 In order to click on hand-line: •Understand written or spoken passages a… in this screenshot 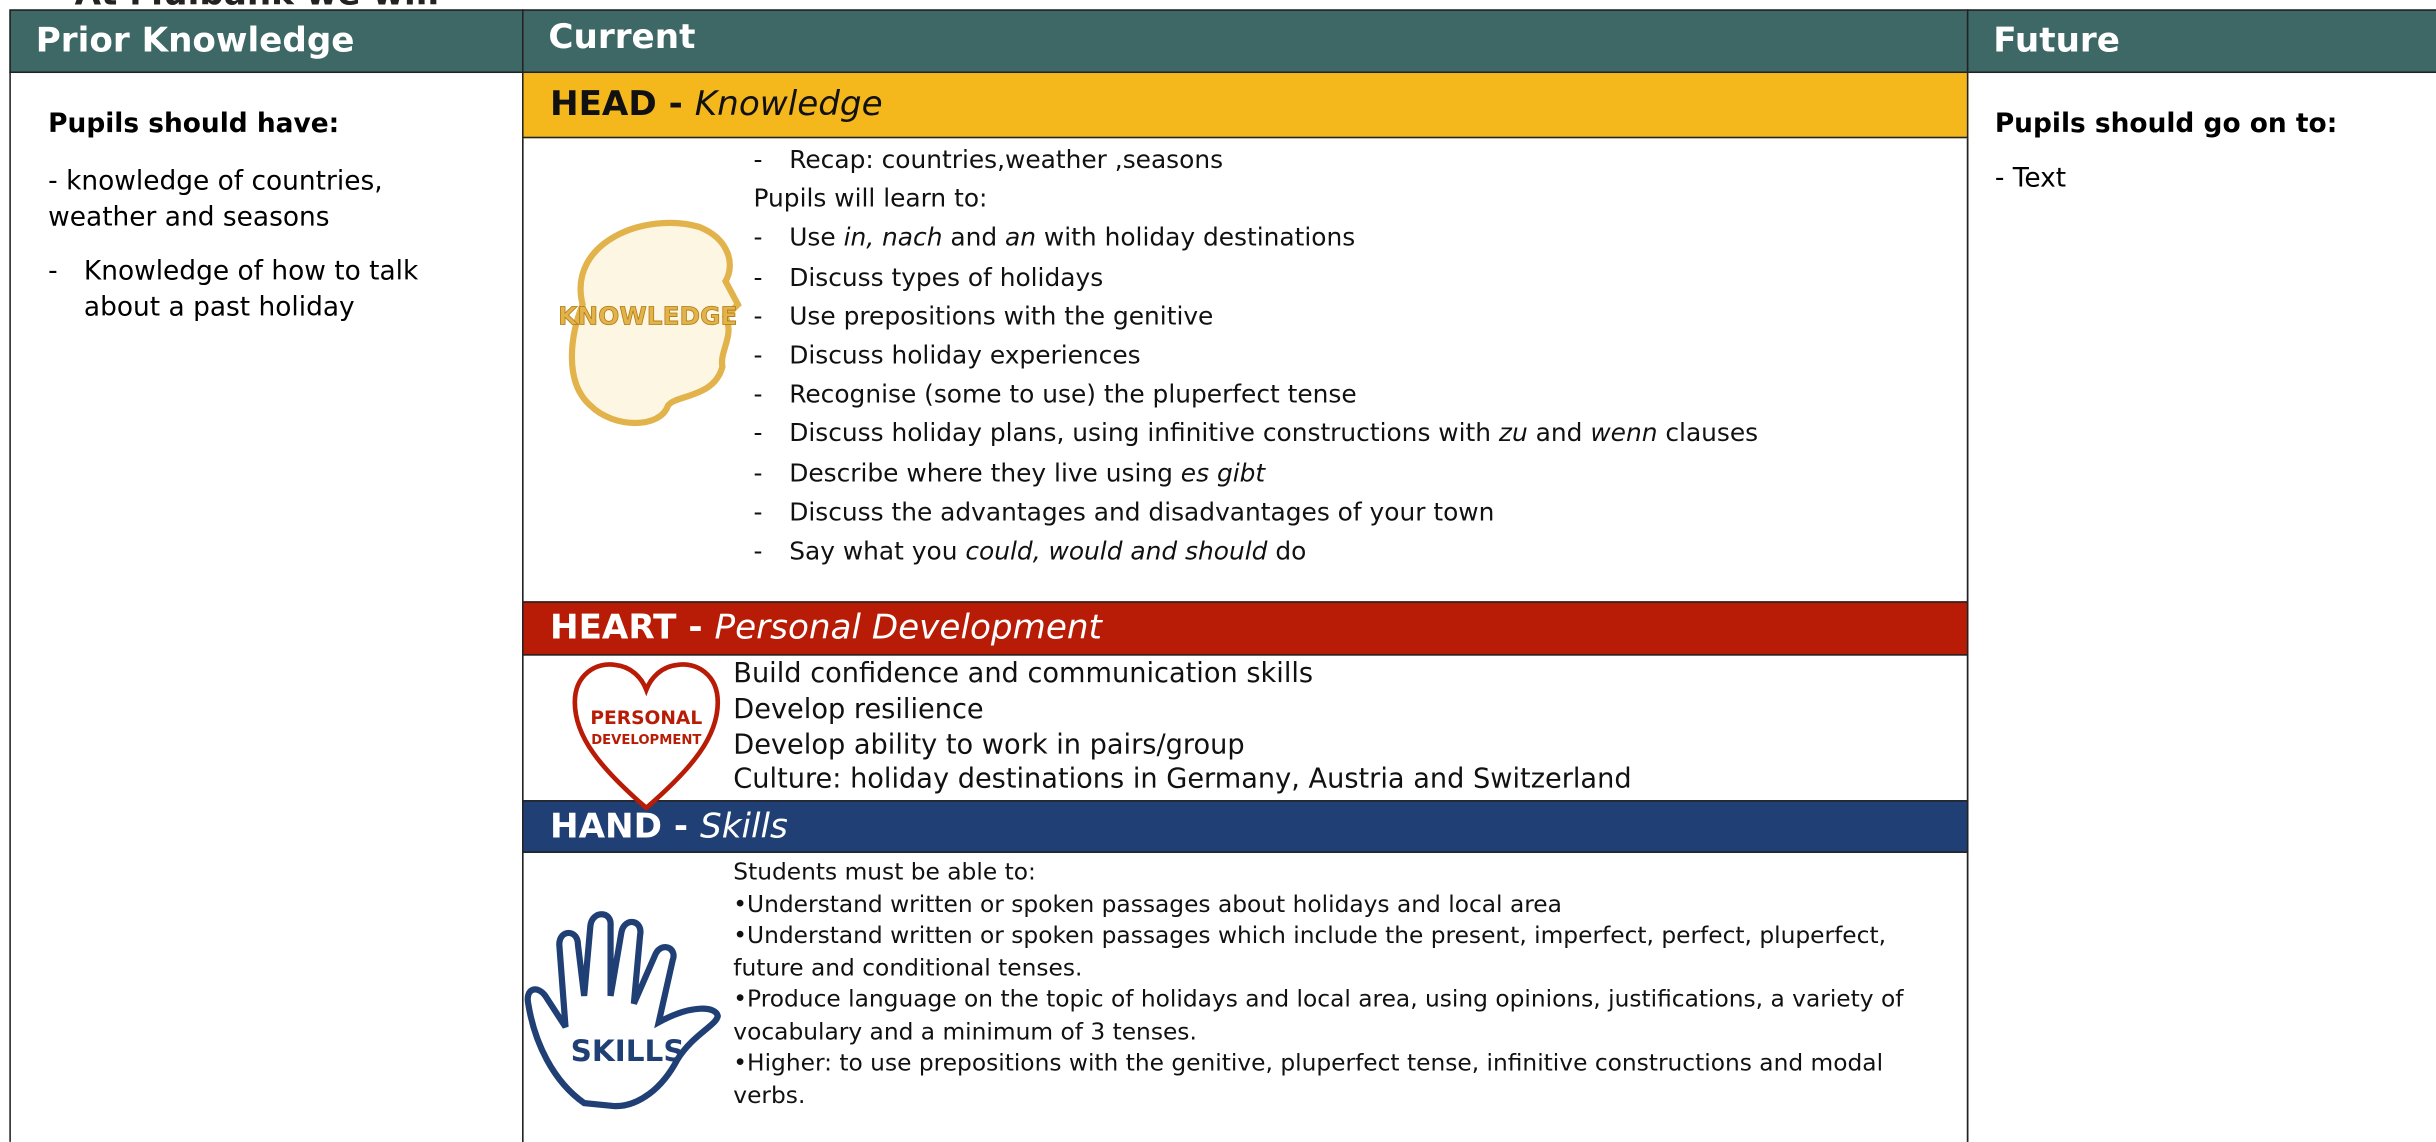, I will do `click(1147, 903)`.